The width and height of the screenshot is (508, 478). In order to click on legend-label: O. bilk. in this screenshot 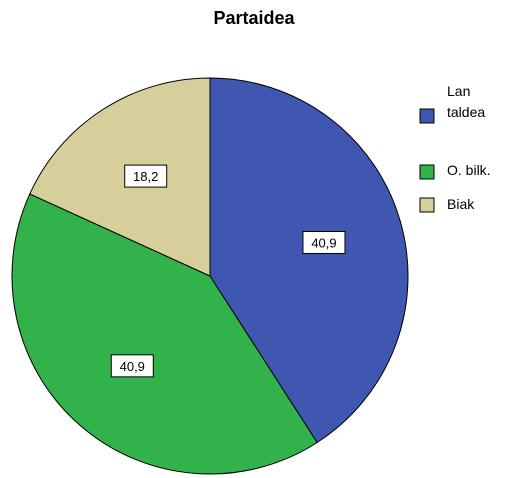, I will do `click(469, 170)`.